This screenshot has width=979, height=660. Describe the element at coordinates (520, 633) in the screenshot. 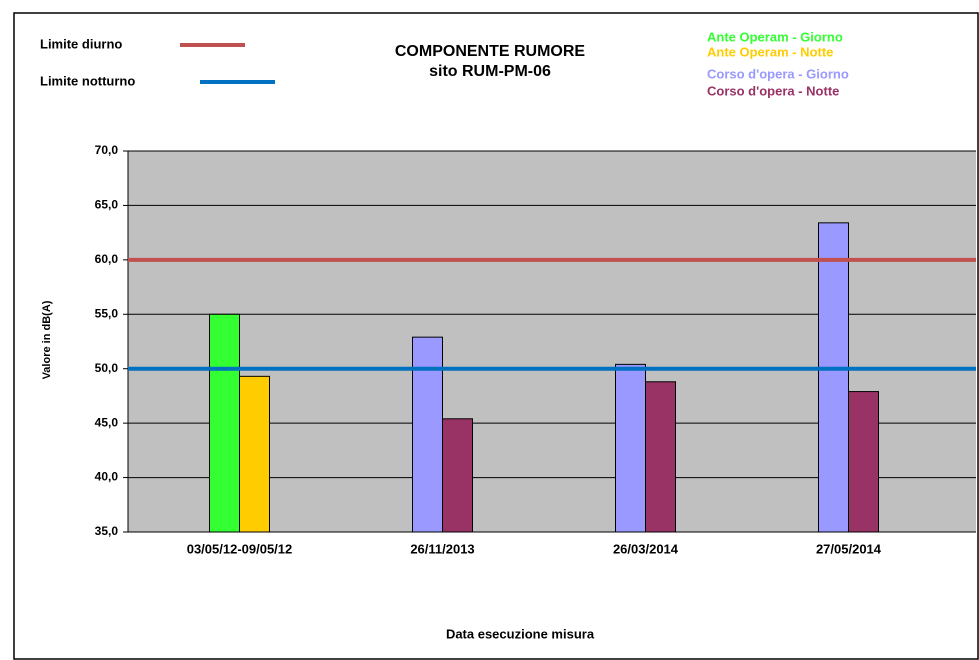

I see `x-axis-label: Data esecuzione misura` at that location.